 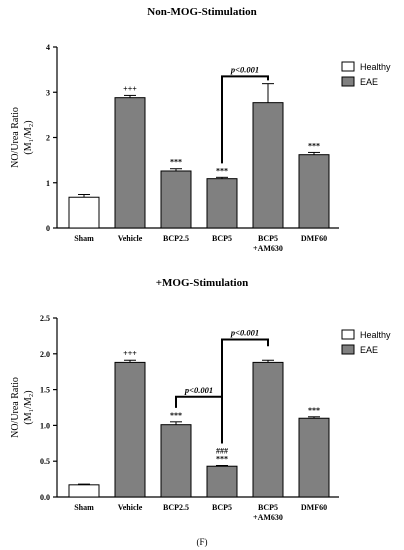 I want to click on chart-title: +MOG-Stimulation, so click(x=202, y=283).